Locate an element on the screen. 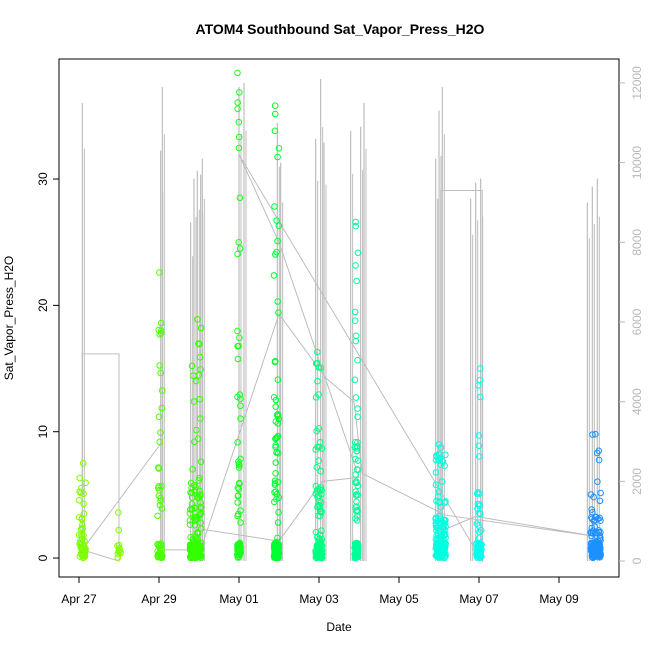  x-tick-label: Apr 27 is located at coordinates (79, 599).